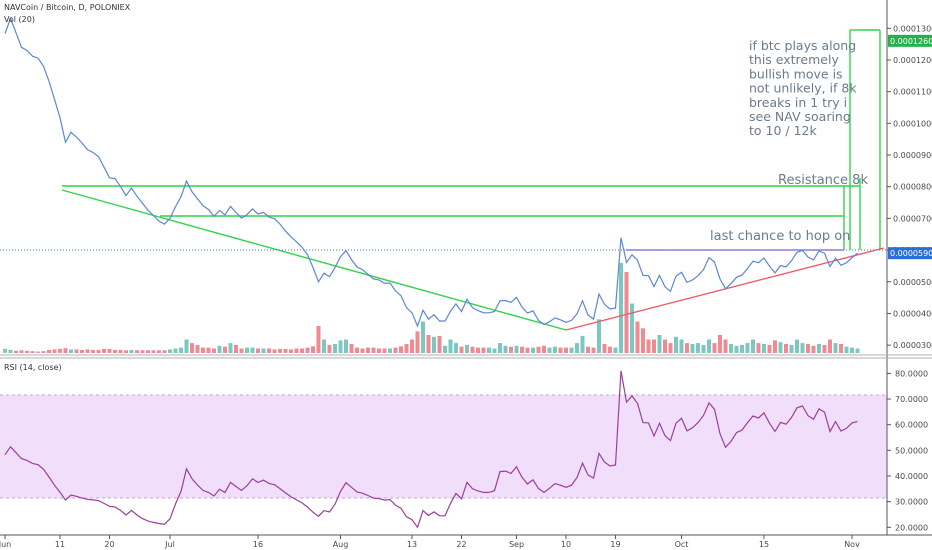 Image resolution: width=932 pixels, height=550 pixels. I want to click on time-tick-label: Oct, so click(682, 544).